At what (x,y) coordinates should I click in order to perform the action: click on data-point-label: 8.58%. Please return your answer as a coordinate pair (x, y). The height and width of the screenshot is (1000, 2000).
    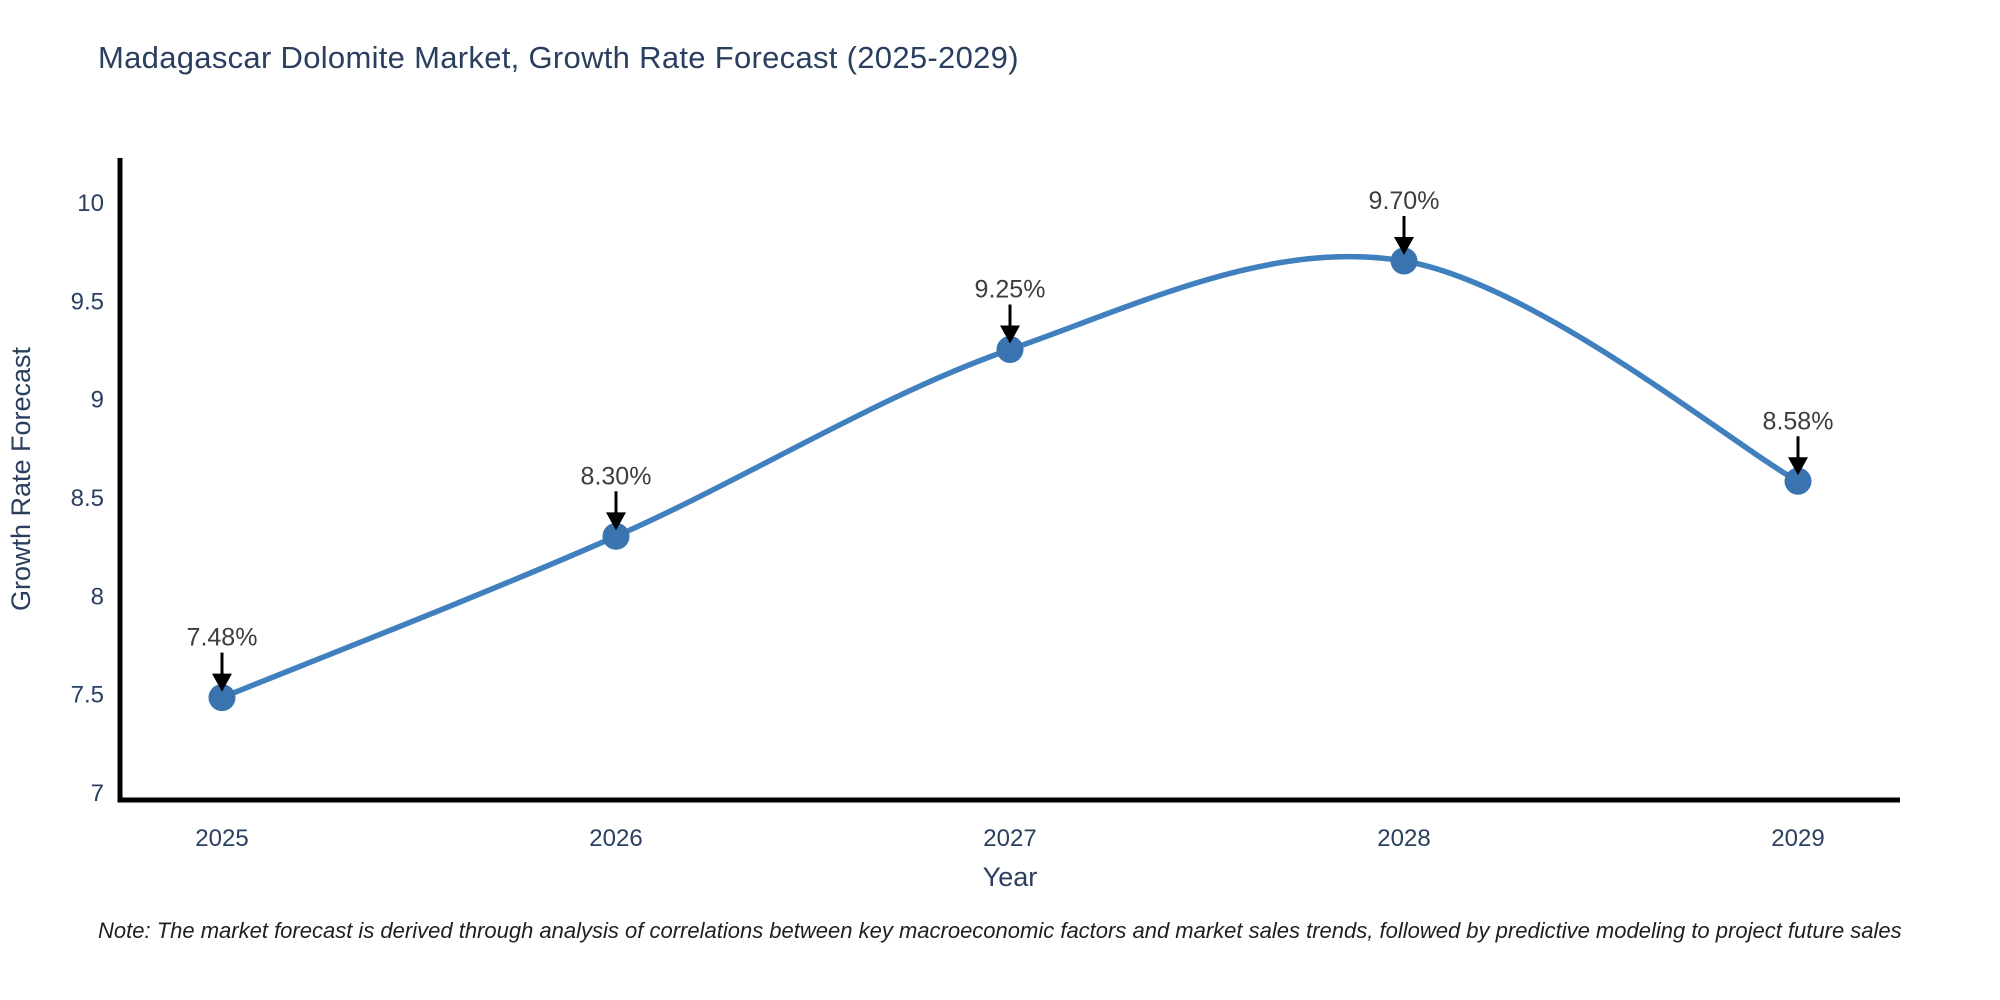
    Looking at the image, I should click on (1798, 421).